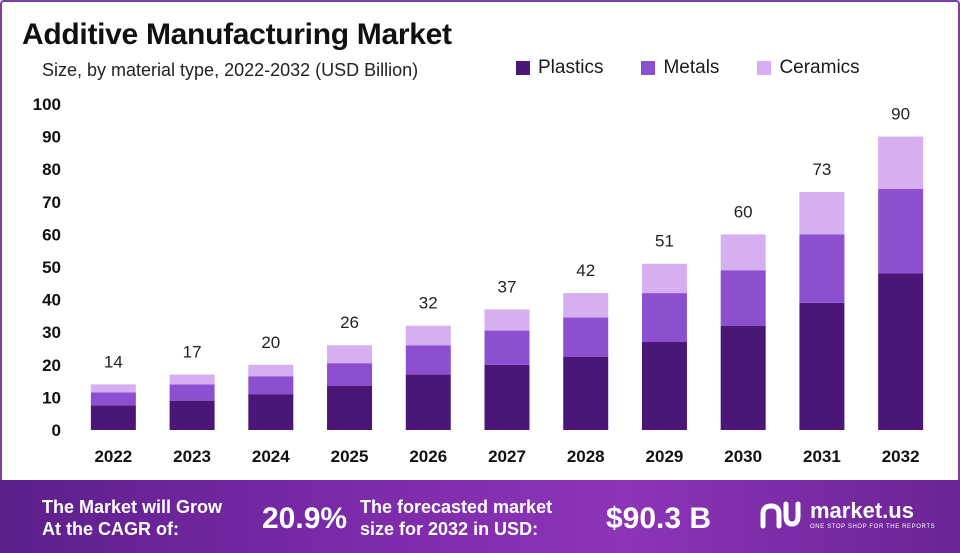 Image resolution: width=960 pixels, height=553 pixels. I want to click on y-tick-label: 100, so click(47, 104).